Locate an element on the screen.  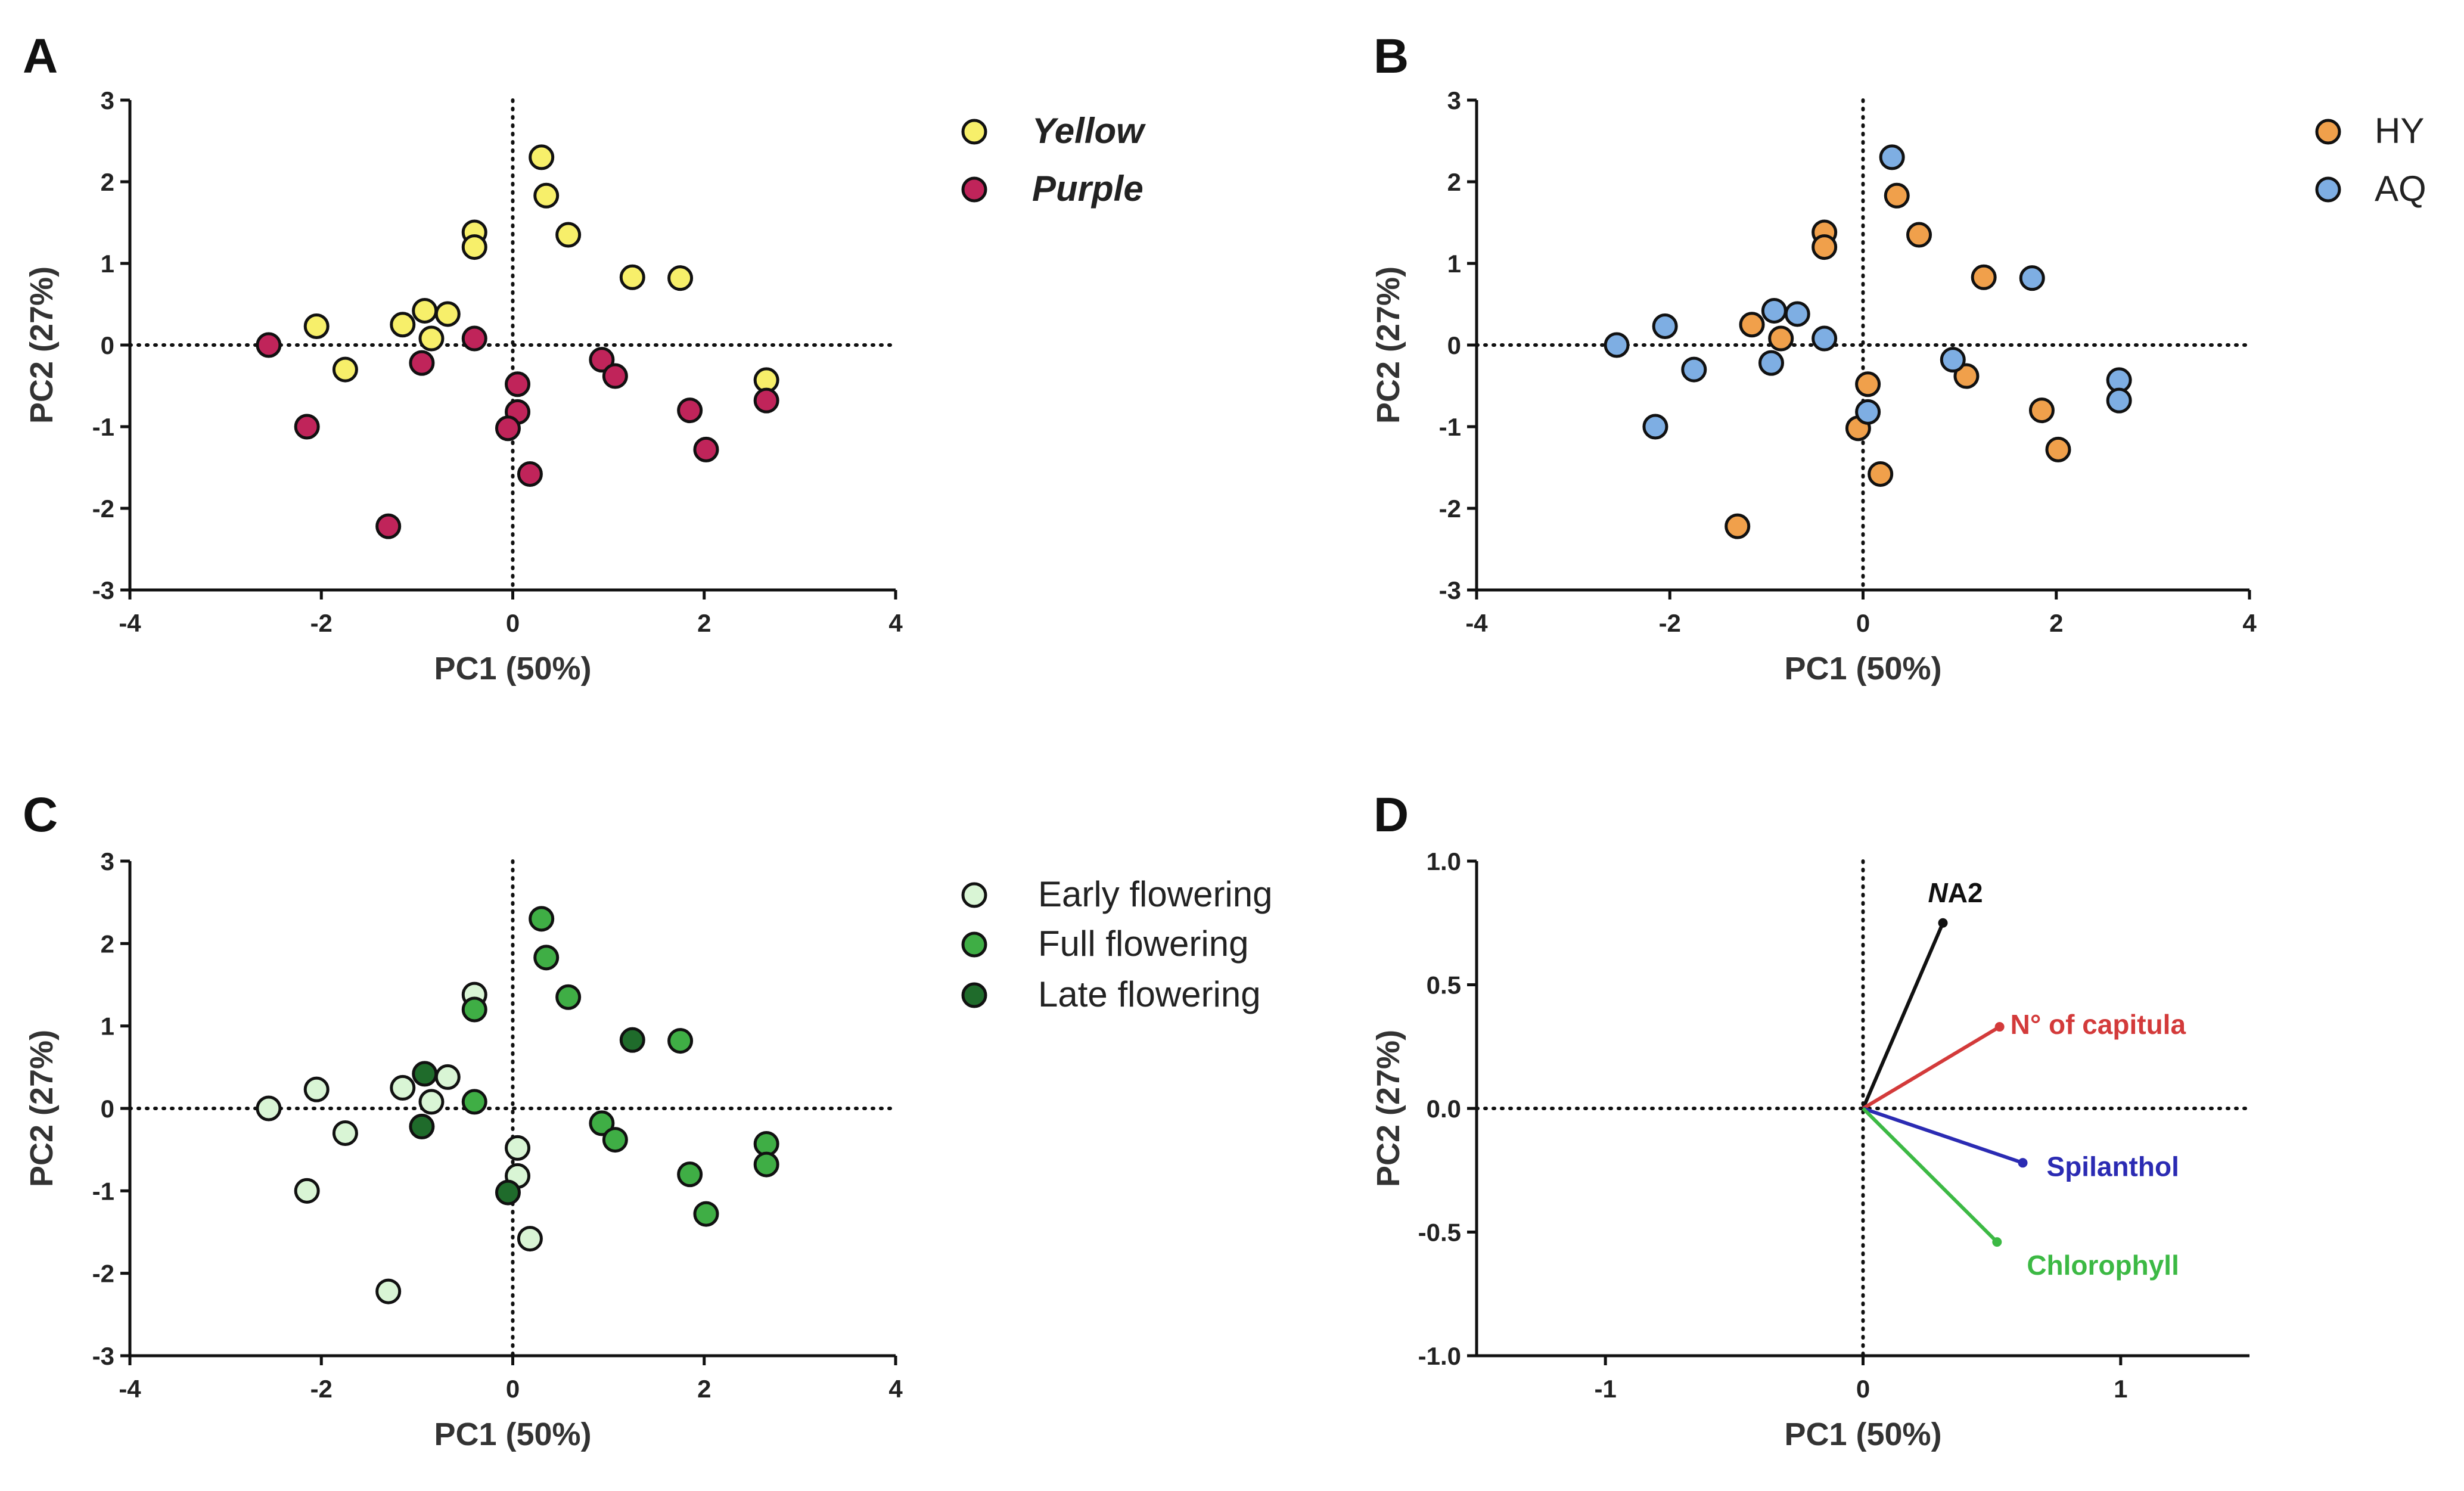
y-tick-label: 0.0 is located at coordinates (1444, 1109).